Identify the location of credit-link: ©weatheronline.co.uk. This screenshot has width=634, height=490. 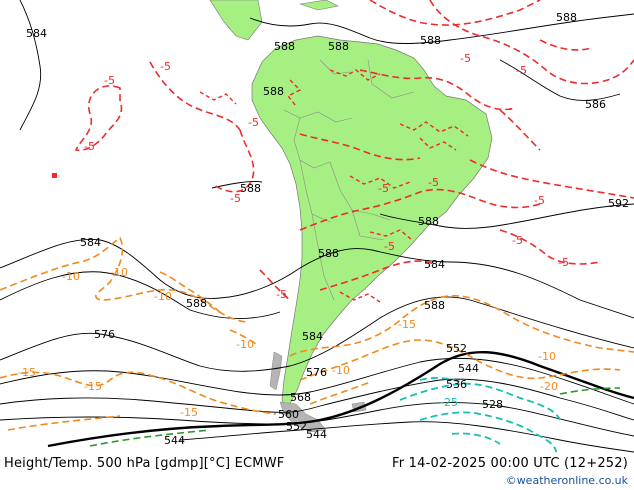
(566, 480).